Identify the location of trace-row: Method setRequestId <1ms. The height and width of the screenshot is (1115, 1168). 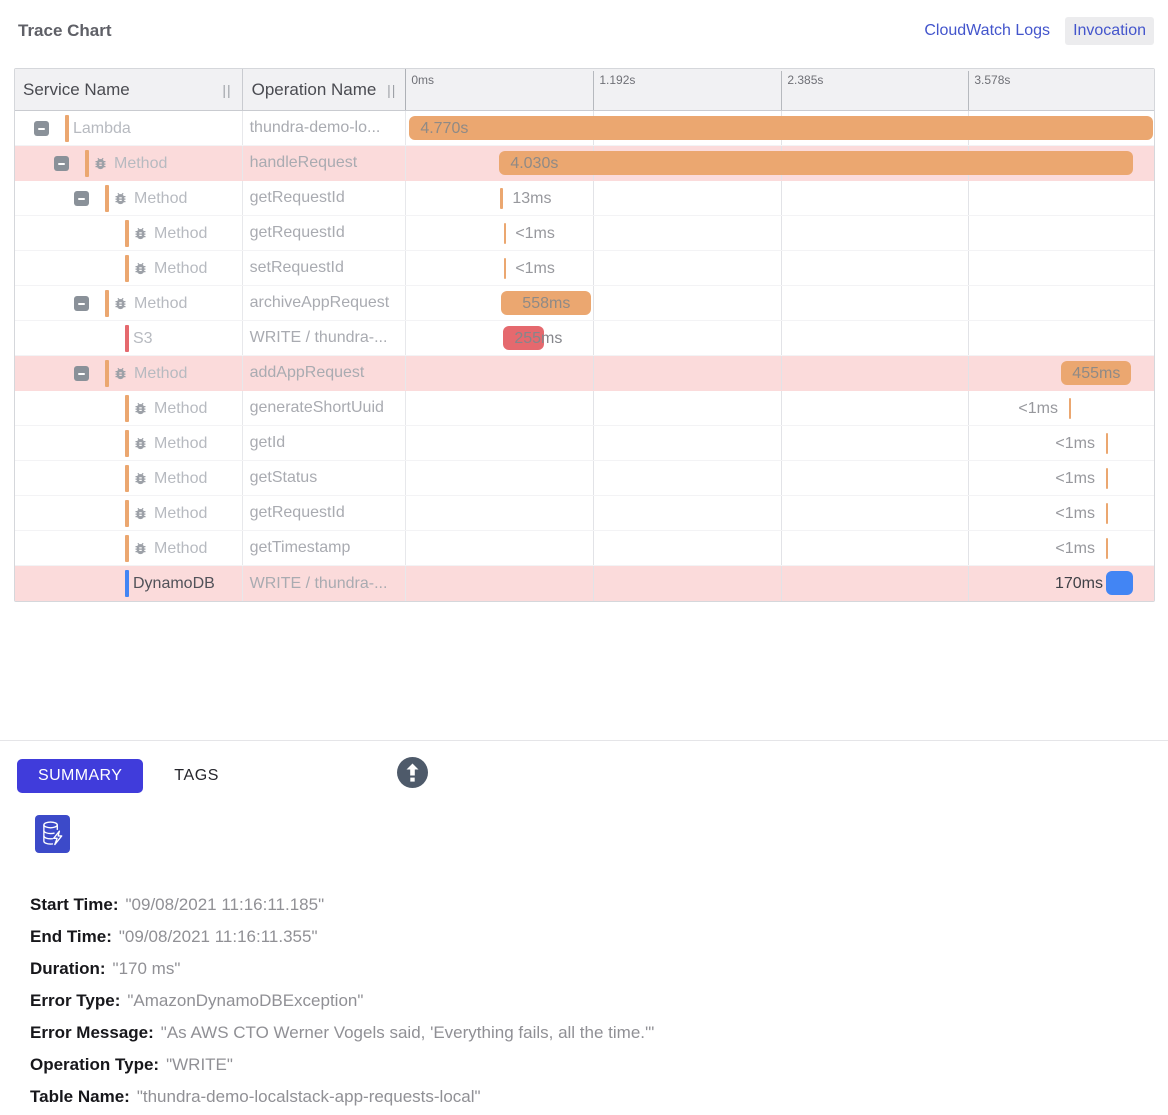
(584, 268).